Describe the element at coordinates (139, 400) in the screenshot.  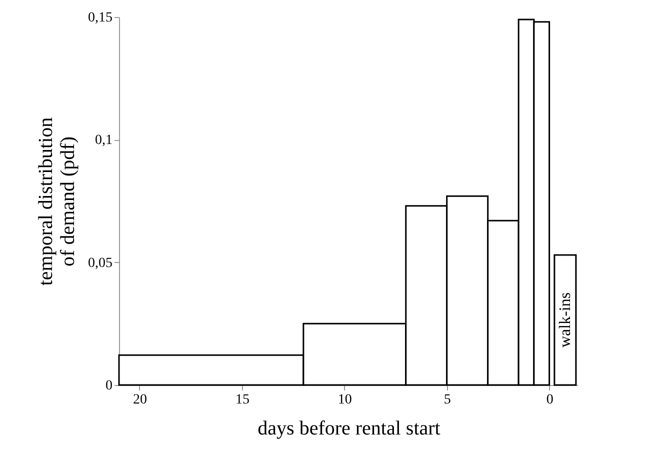
I see `x-tick-label: 20` at that location.